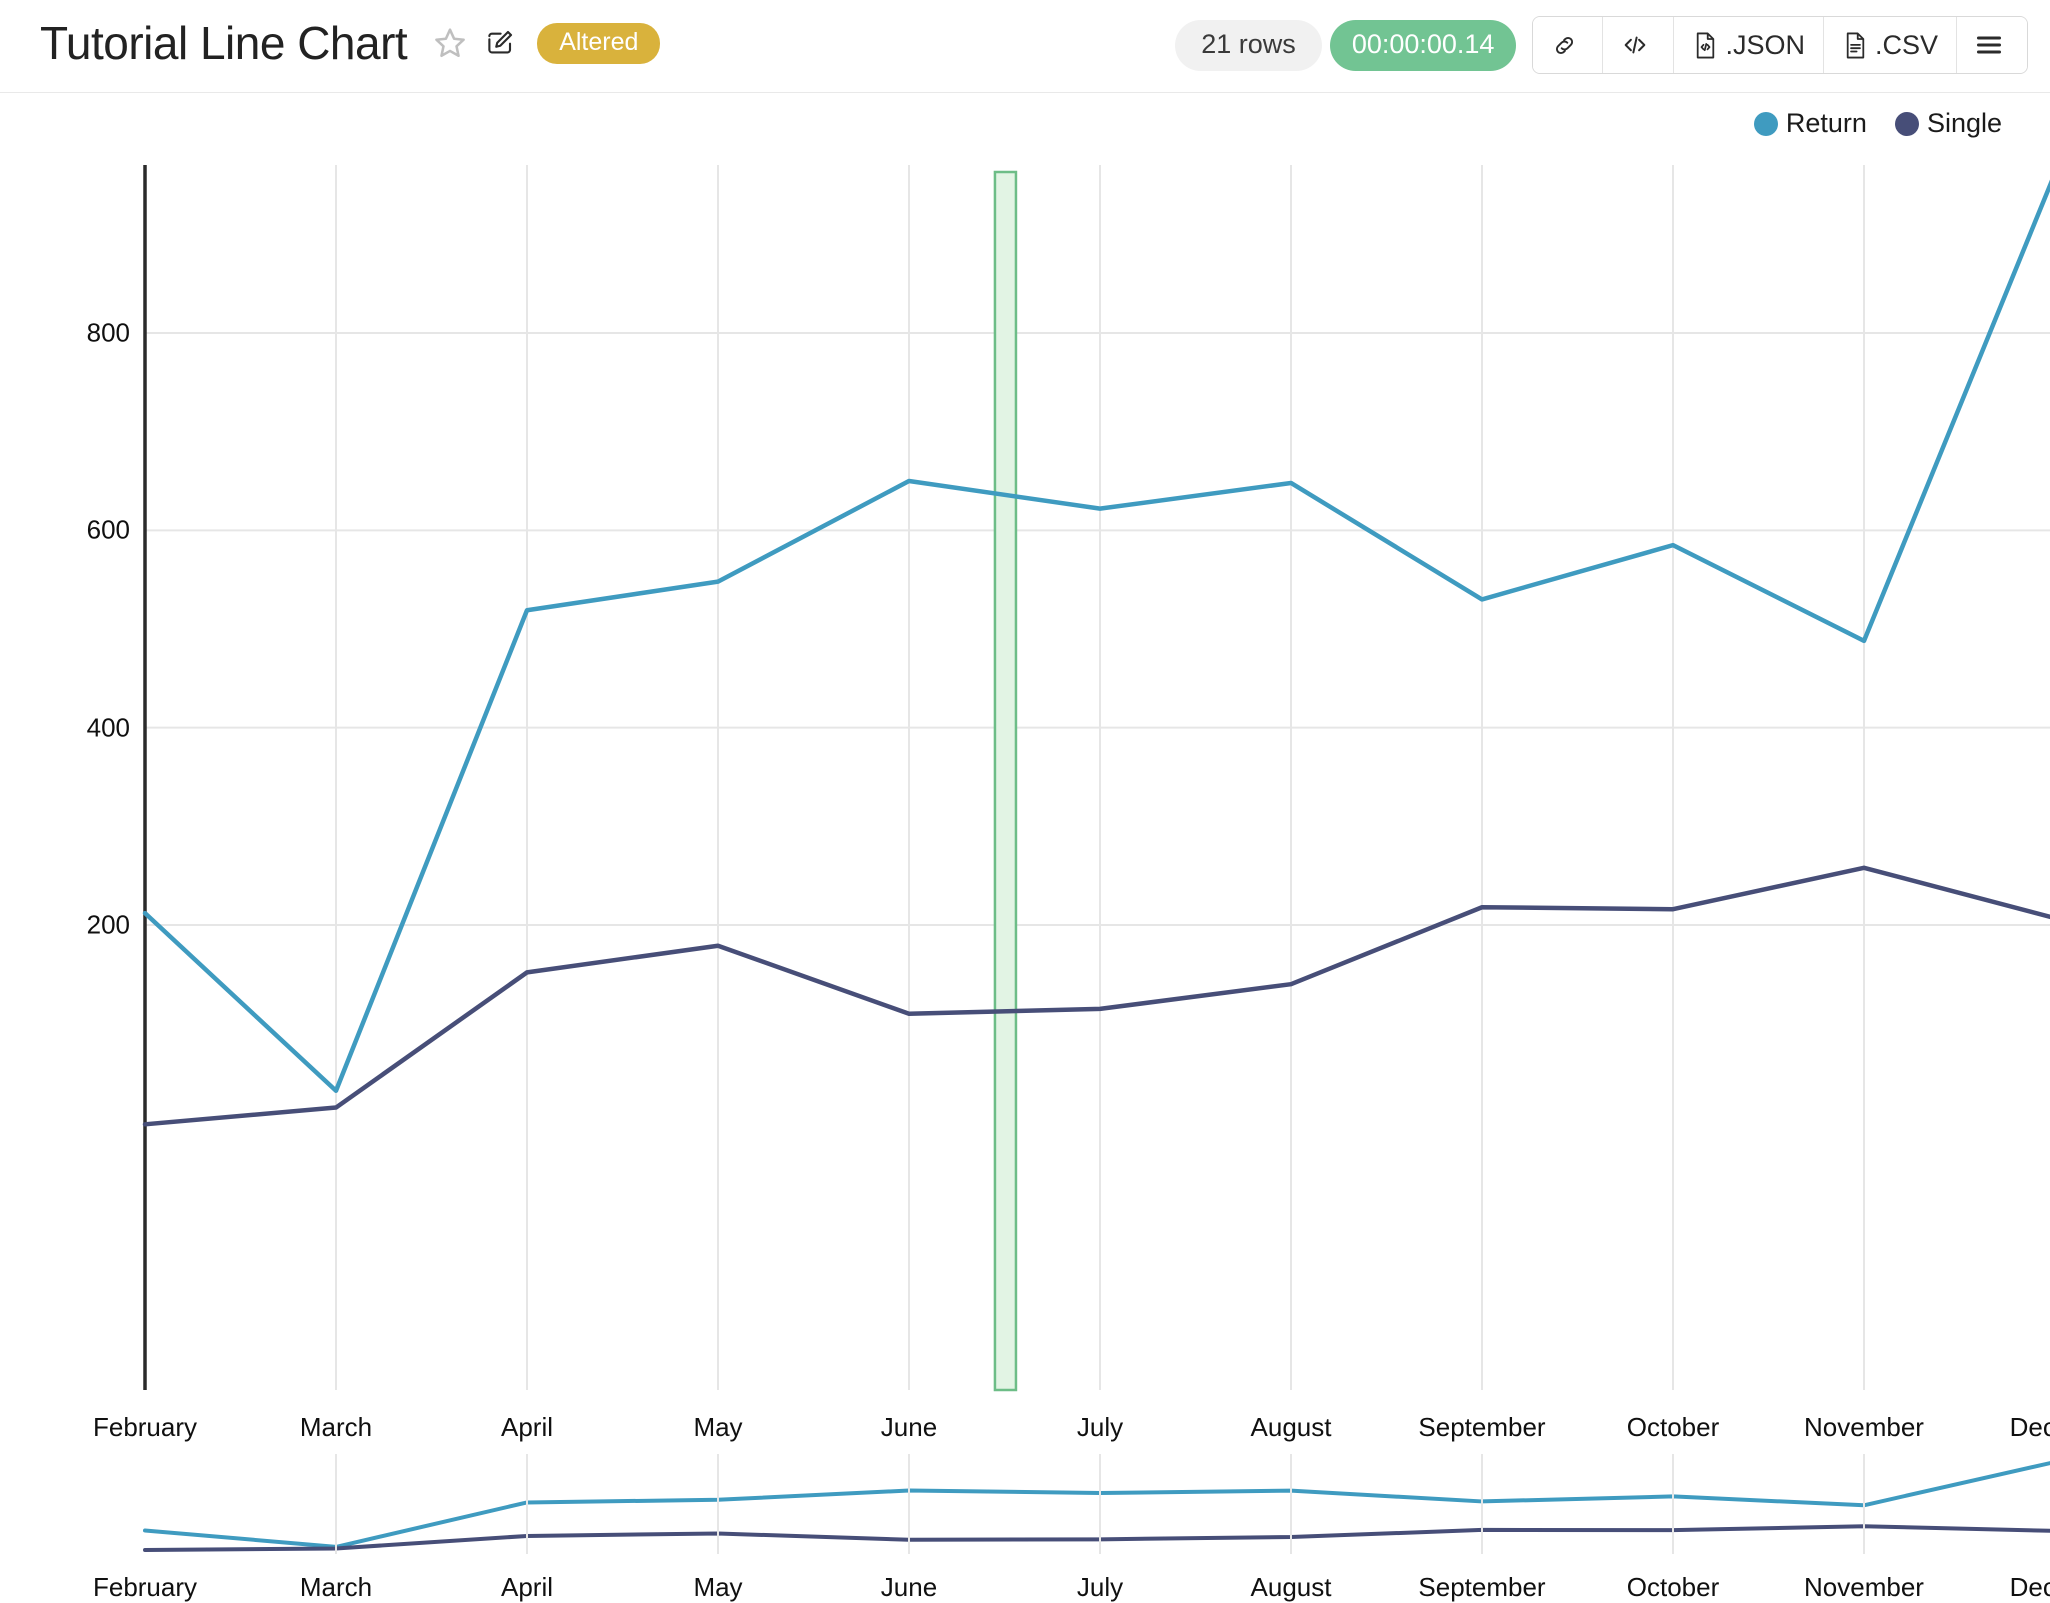 The width and height of the screenshot is (2050, 1603). What do you see at coordinates (527, 1427) in the screenshot?
I see `x-axis-tick-label: April` at bounding box center [527, 1427].